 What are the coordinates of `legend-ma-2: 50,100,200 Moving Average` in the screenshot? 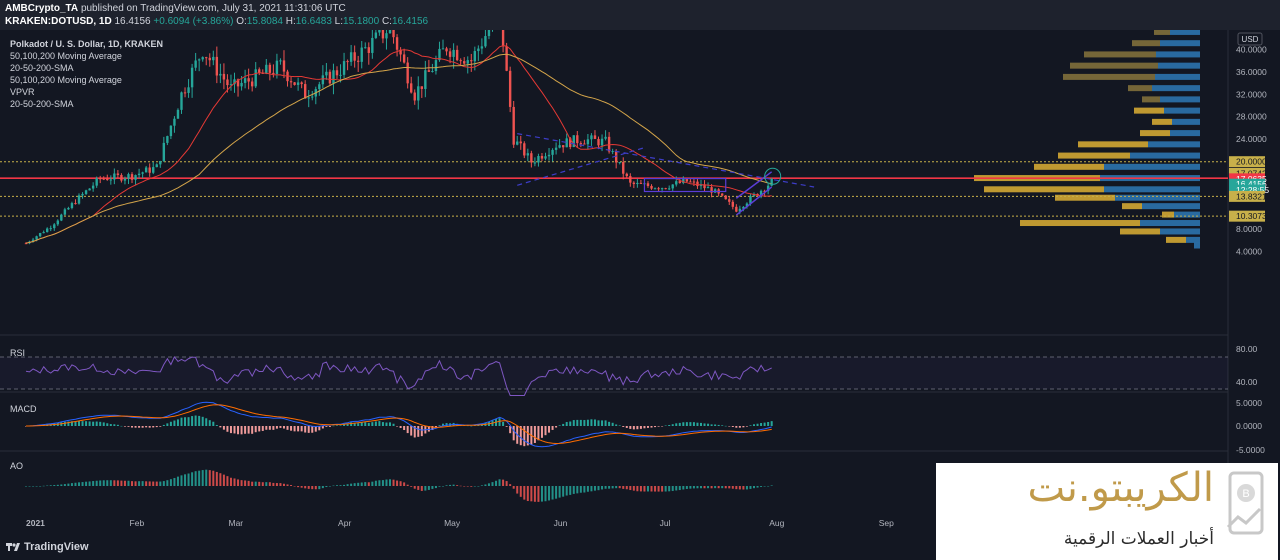 It's located at (66, 80).